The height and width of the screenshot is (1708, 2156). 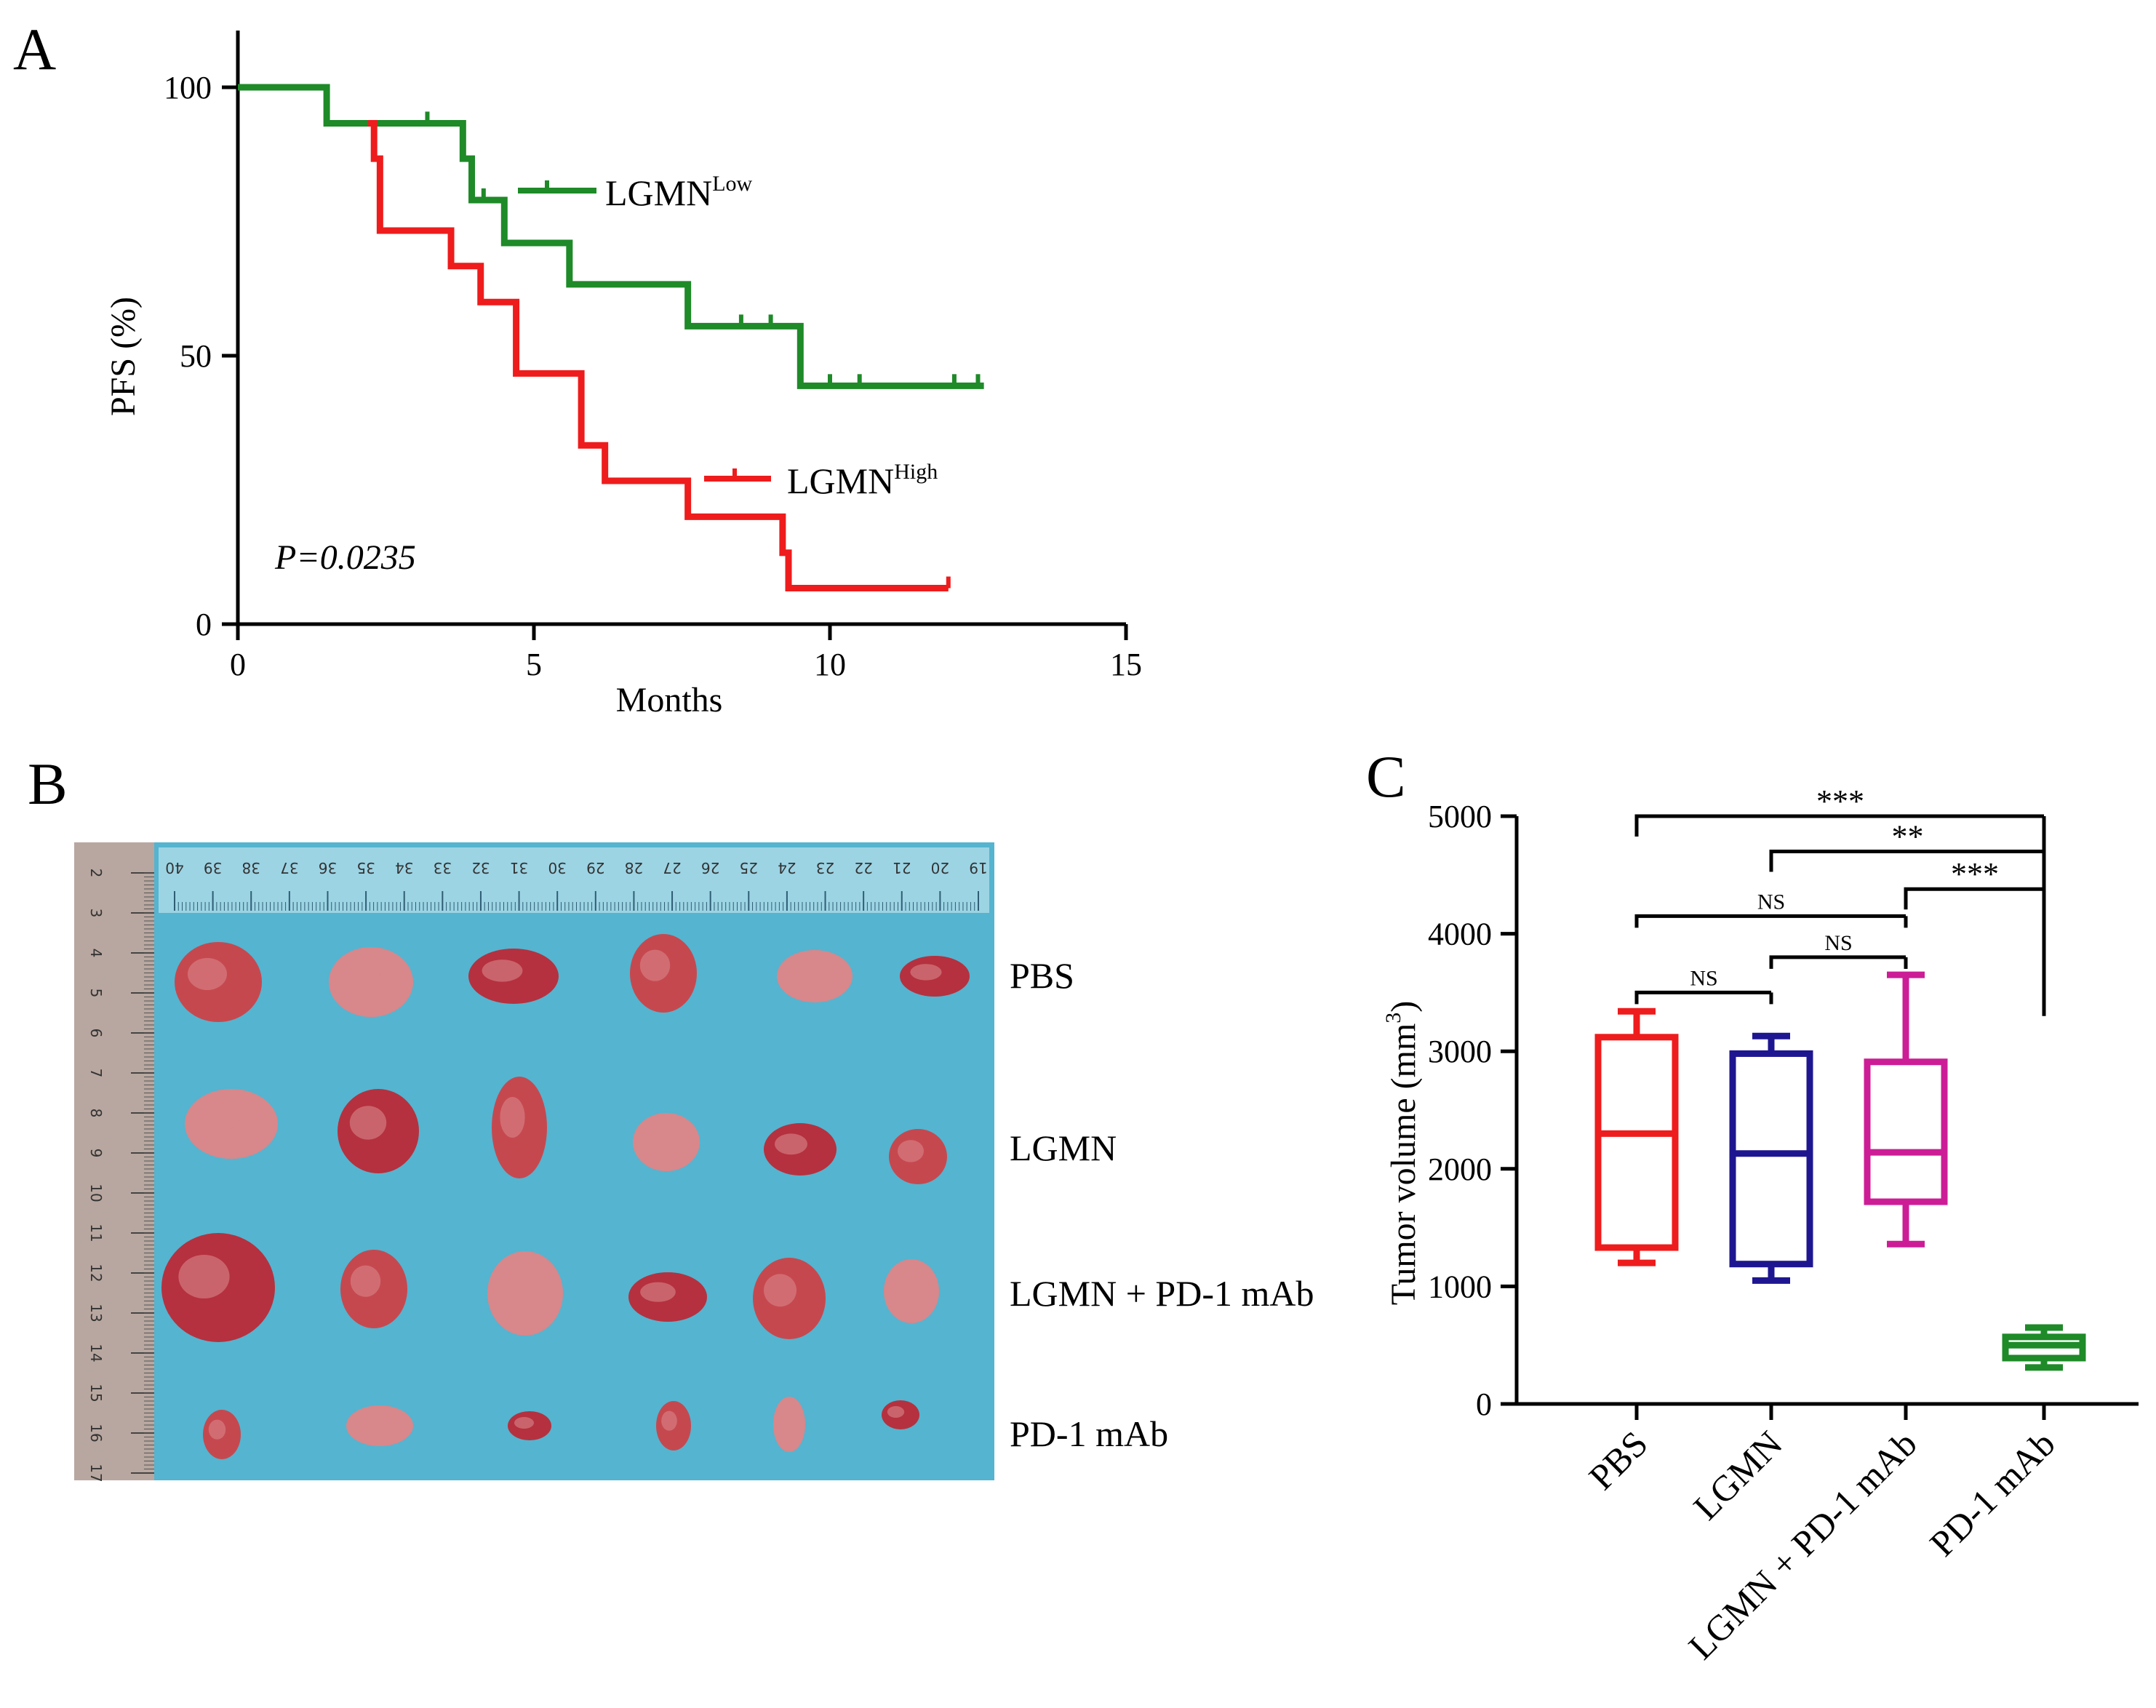 What do you see at coordinates (1460, 816) in the screenshot?
I see `box-y-tick-label: 5000` at bounding box center [1460, 816].